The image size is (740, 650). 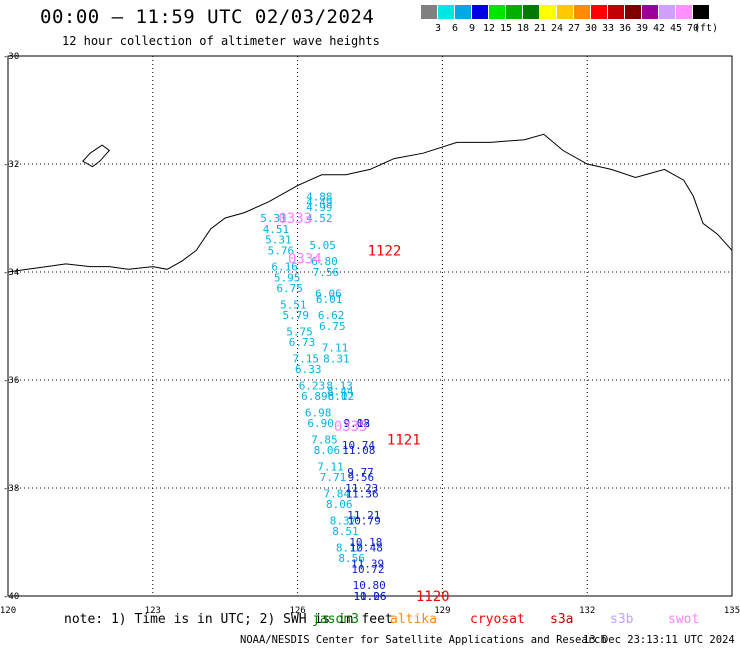 I want to click on swh-label: 10.18, so click(x=365, y=542).